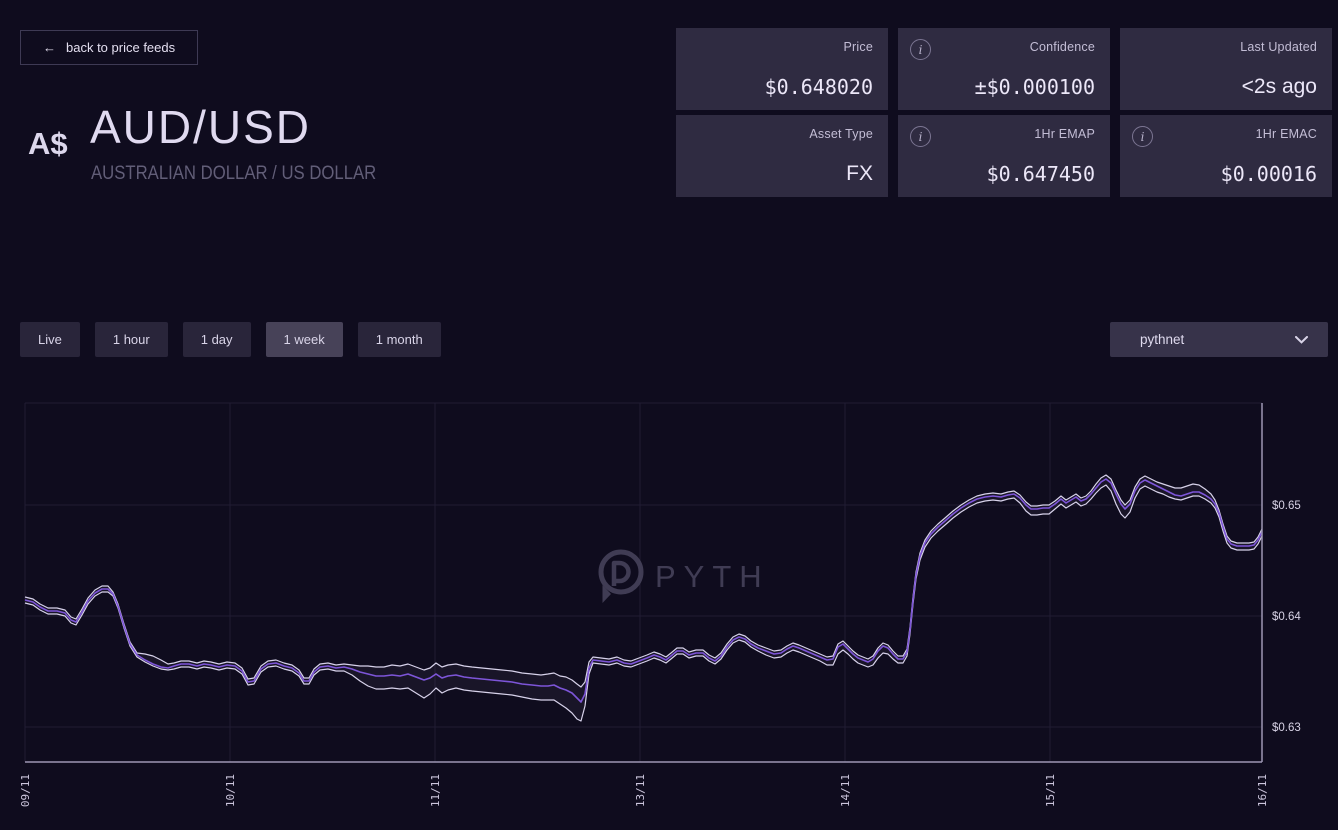 This screenshot has height=830, width=1338. I want to click on svg-text: 11/11, so click(435, 790).